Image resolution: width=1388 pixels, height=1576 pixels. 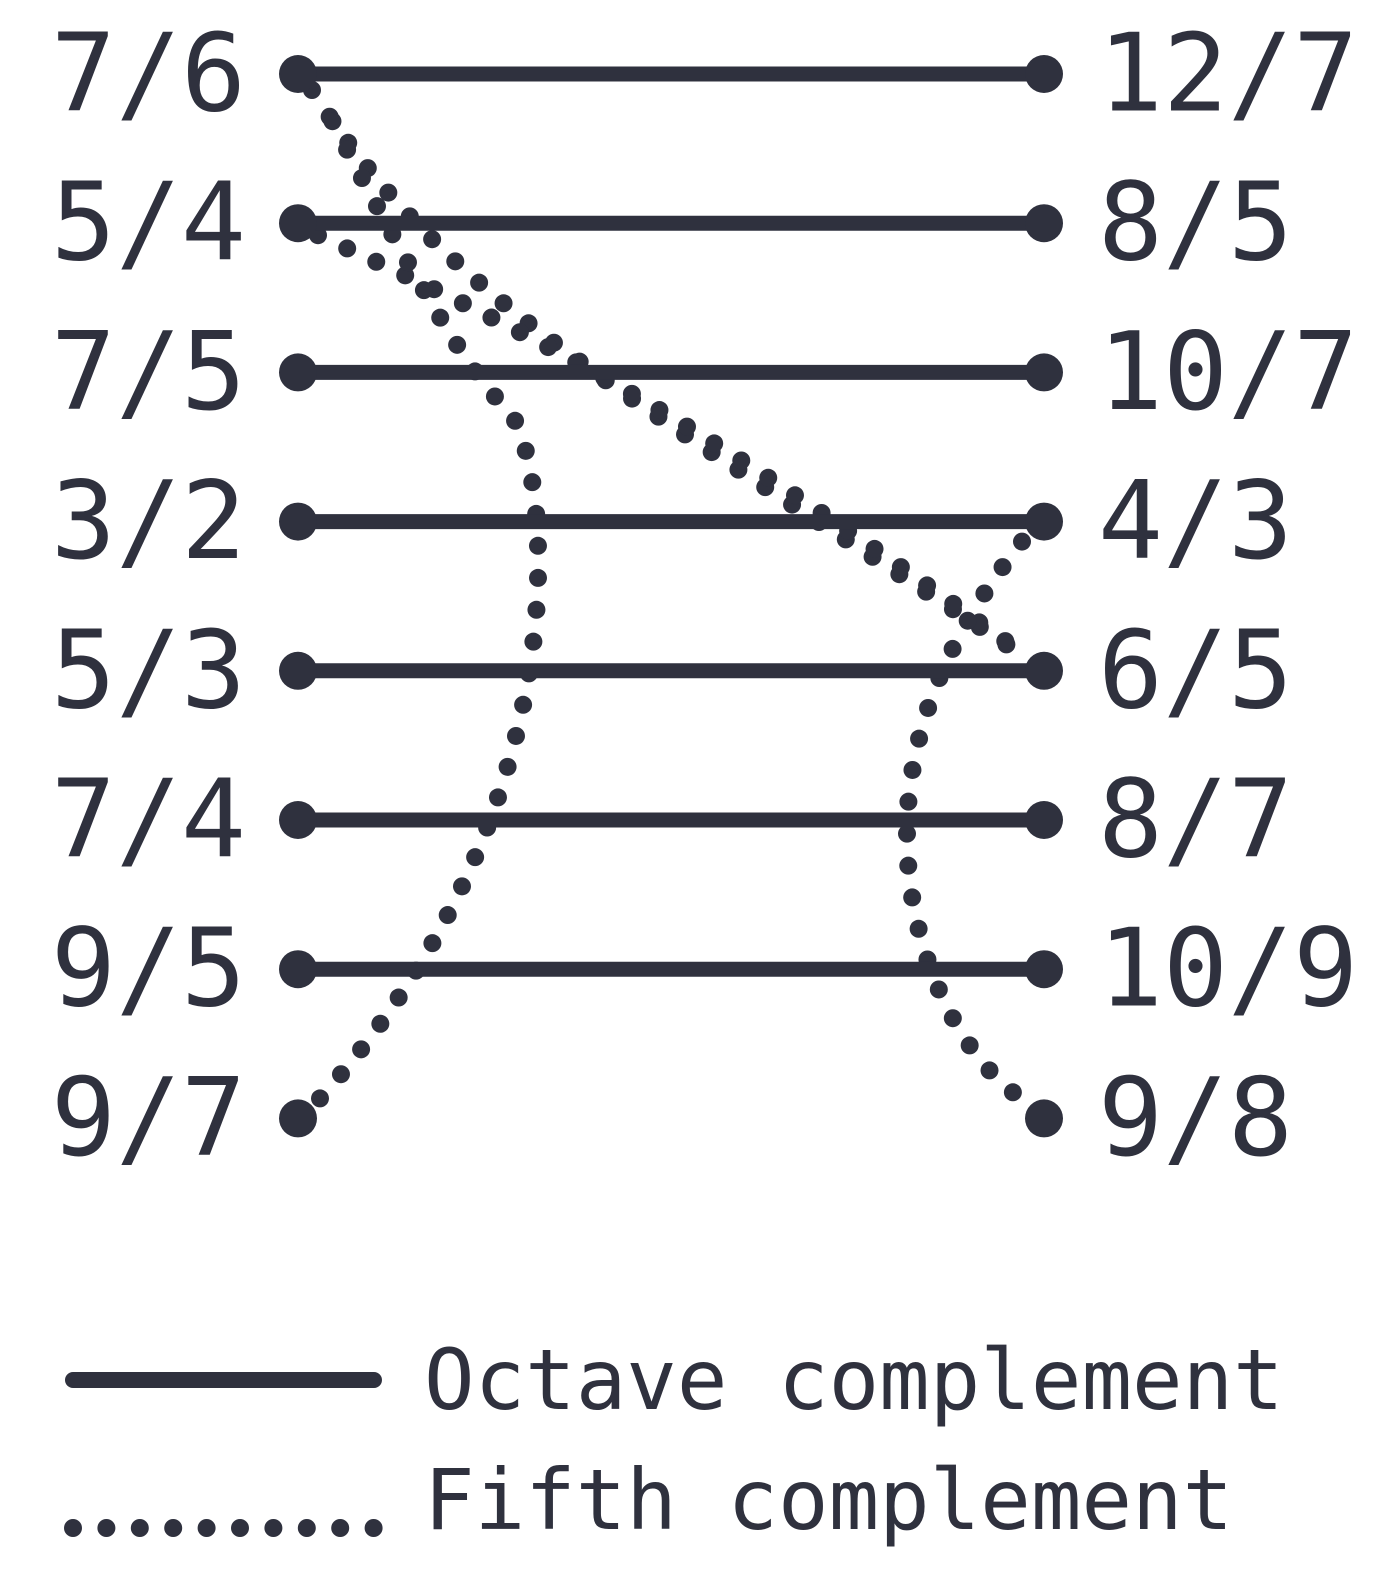 I want to click on left-label-5-4: 5/4, so click(x=148, y=223).